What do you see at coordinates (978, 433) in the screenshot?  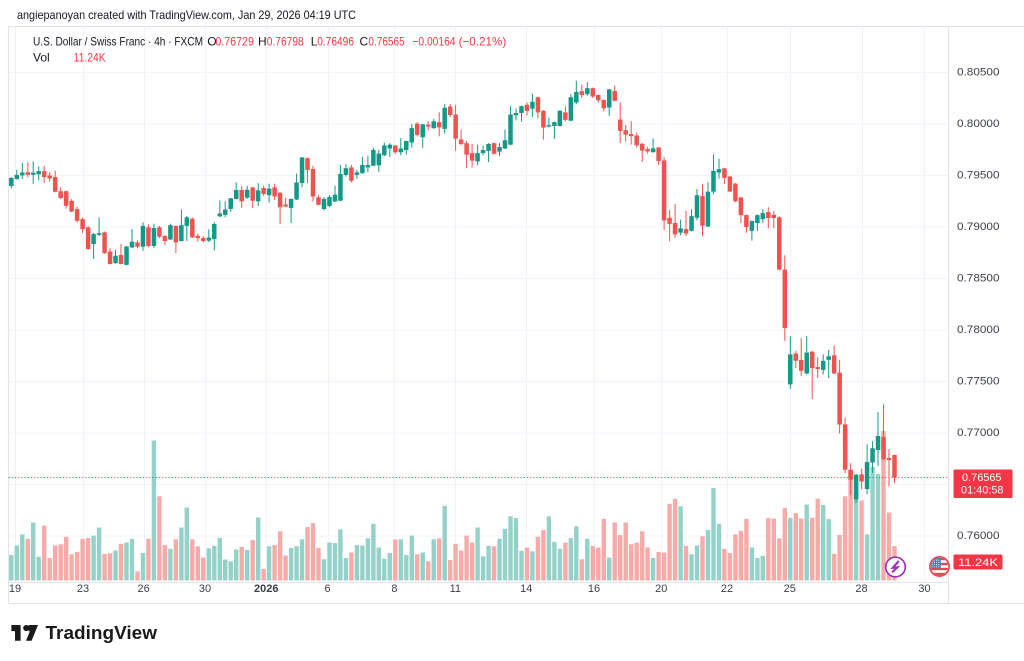 I see `svg-text: 0.77000` at bounding box center [978, 433].